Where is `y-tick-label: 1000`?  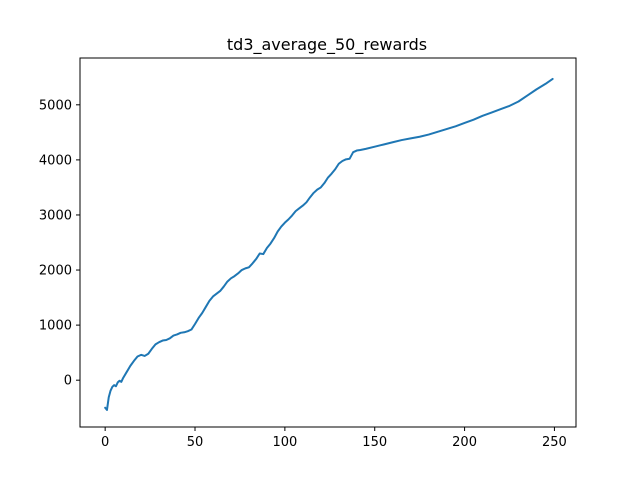
y-tick-label: 1000 is located at coordinates (55, 326).